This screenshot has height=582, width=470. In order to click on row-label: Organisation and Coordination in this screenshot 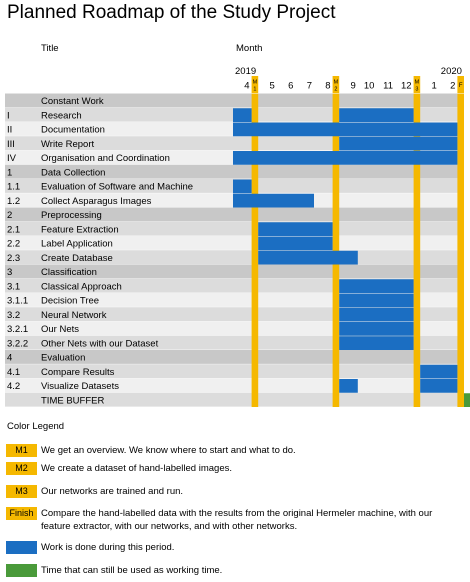, I will do `click(105, 158)`.